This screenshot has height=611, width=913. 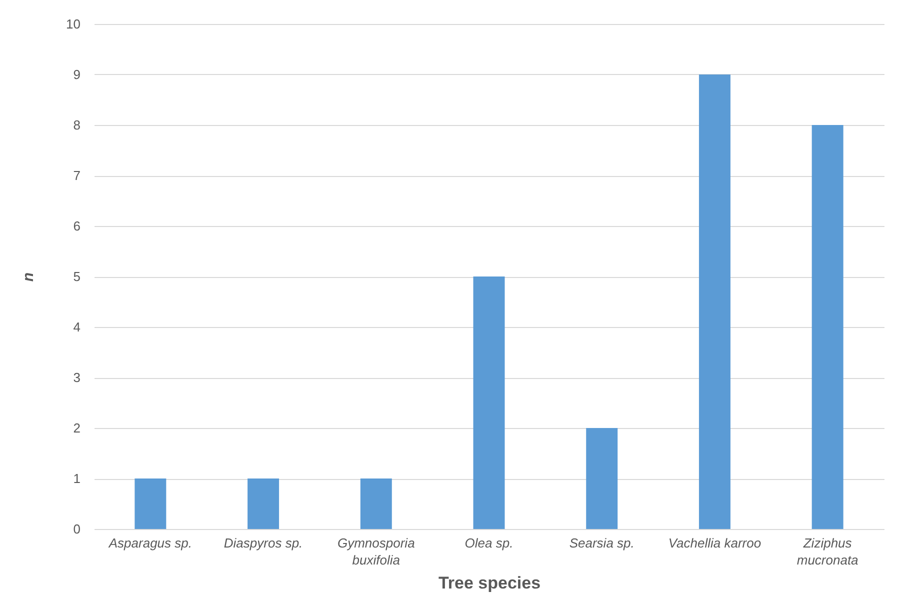 What do you see at coordinates (76, 529) in the screenshot?
I see `y-tick-label: 0` at bounding box center [76, 529].